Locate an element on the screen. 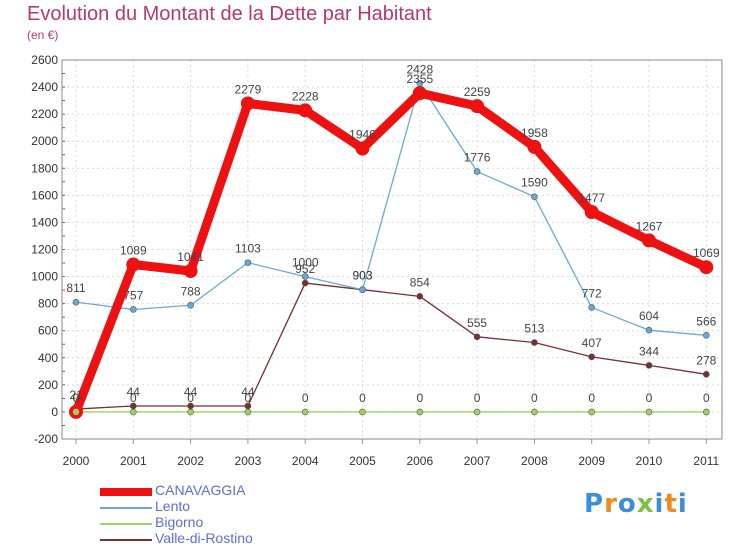 This screenshot has height=550, width=750. data-label: 1267 is located at coordinates (649, 226).